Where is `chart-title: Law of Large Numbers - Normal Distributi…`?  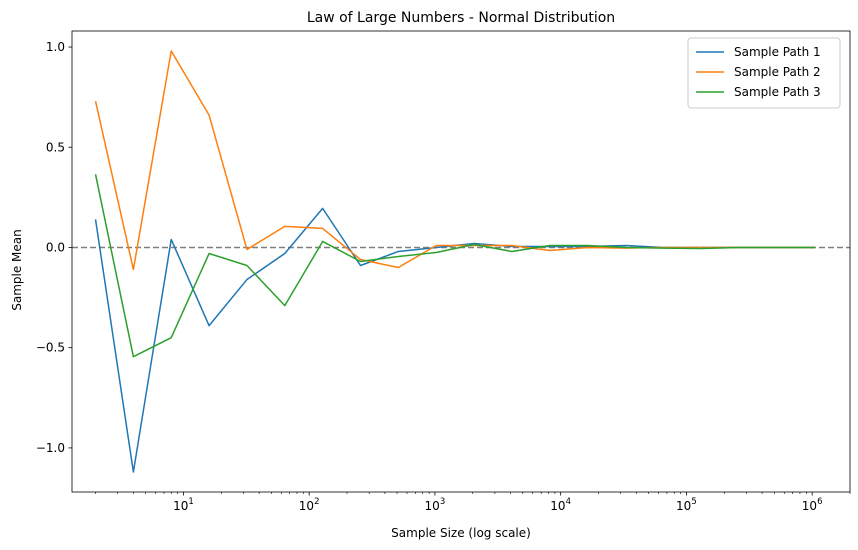 chart-title: Law of Large Numbers - Normal Distributi… is located at coordinates (461, 18).